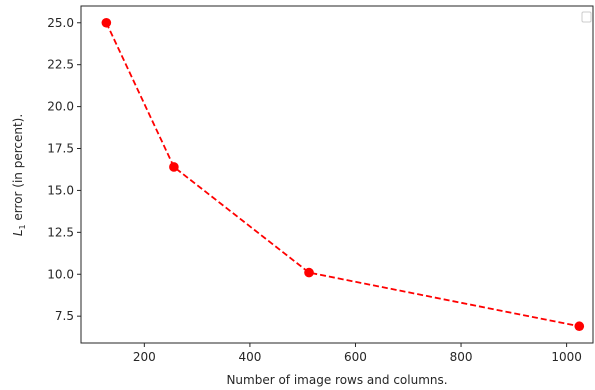 The width and height of the screenshot is (595, 390). What do you see at coordinates (461, 357) in the screenshot?
I see `x-tick-label: 800` at bounding box center [461, 357].